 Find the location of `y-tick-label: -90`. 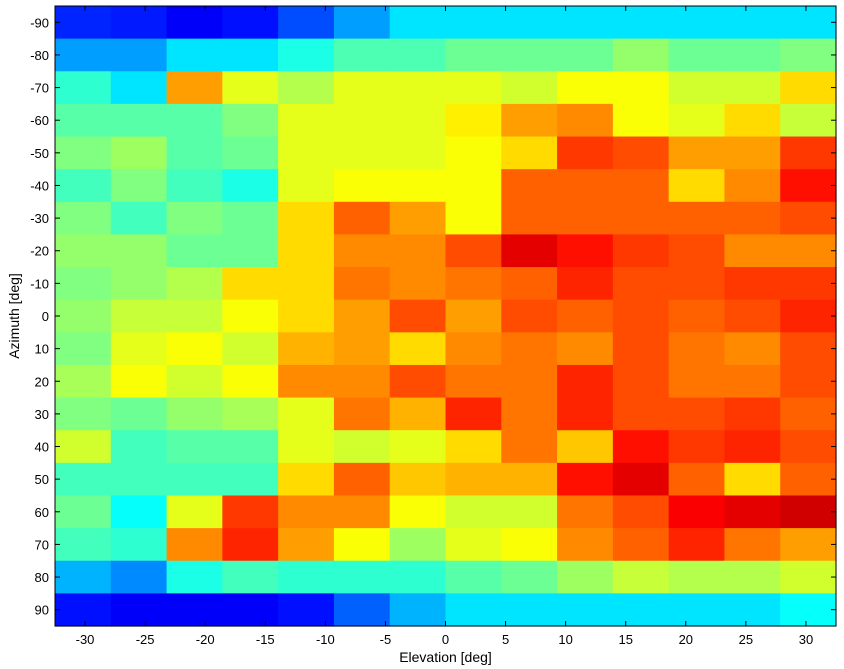

y-tick-label: -90 is located at coordinates (39, 22).